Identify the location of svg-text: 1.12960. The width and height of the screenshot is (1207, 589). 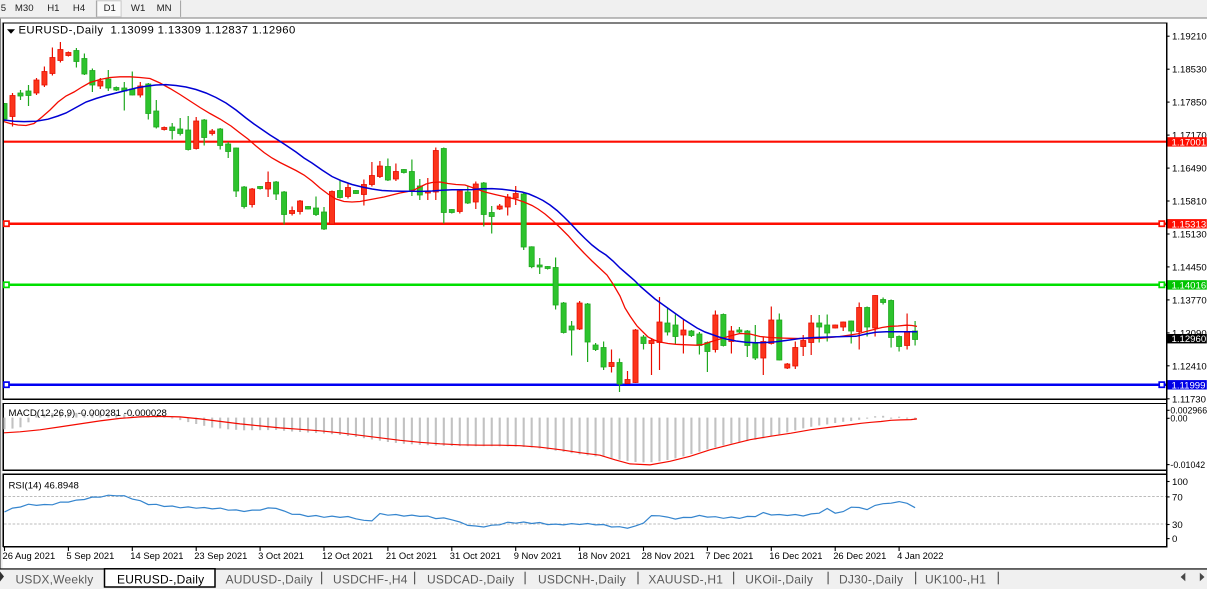
(1189, 339).